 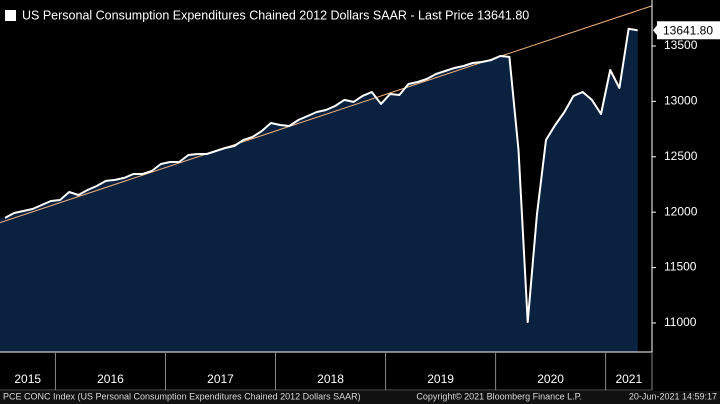 I want to click on y-tick-label: 13500, so click(x=681, y=45).